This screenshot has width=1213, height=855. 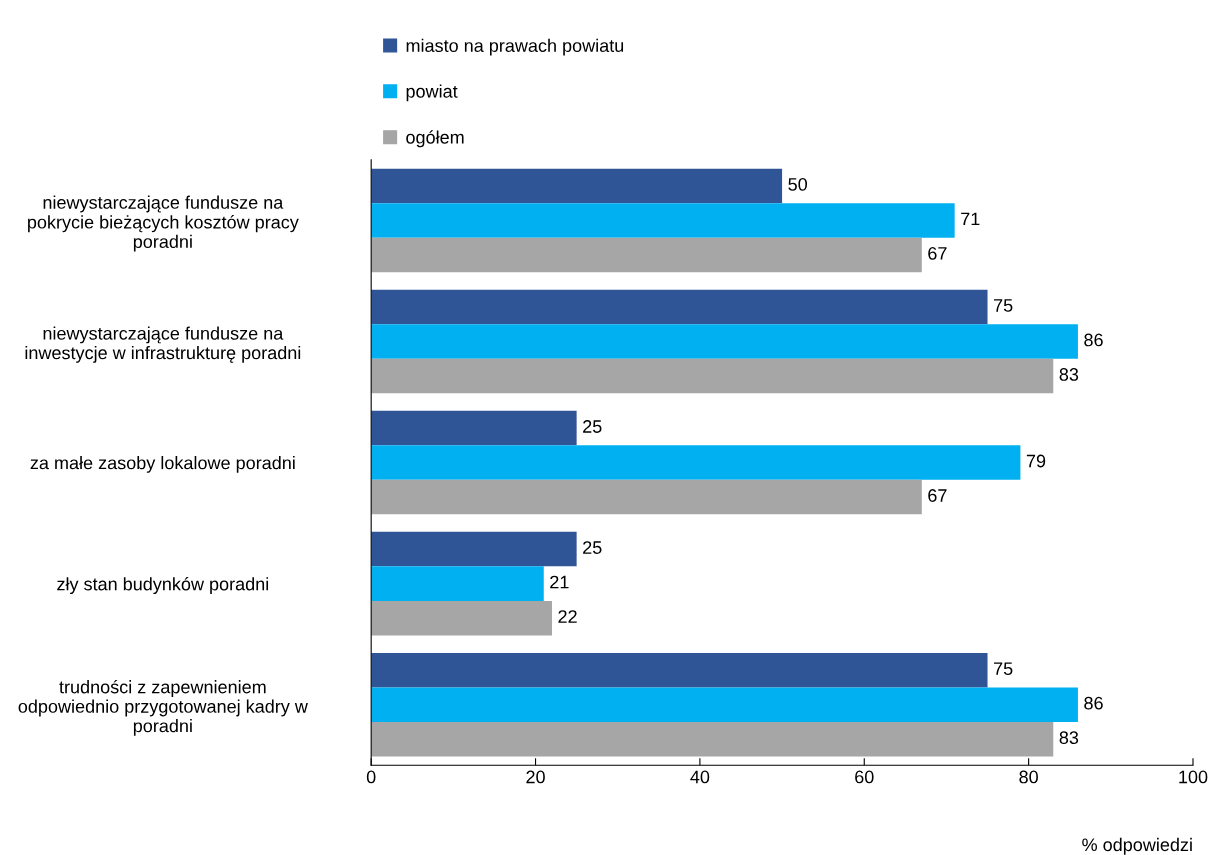 What do you see at coordinates (567, 616) in the screenshot?
I see `data-label: 22` at bounding box center [567, 616].